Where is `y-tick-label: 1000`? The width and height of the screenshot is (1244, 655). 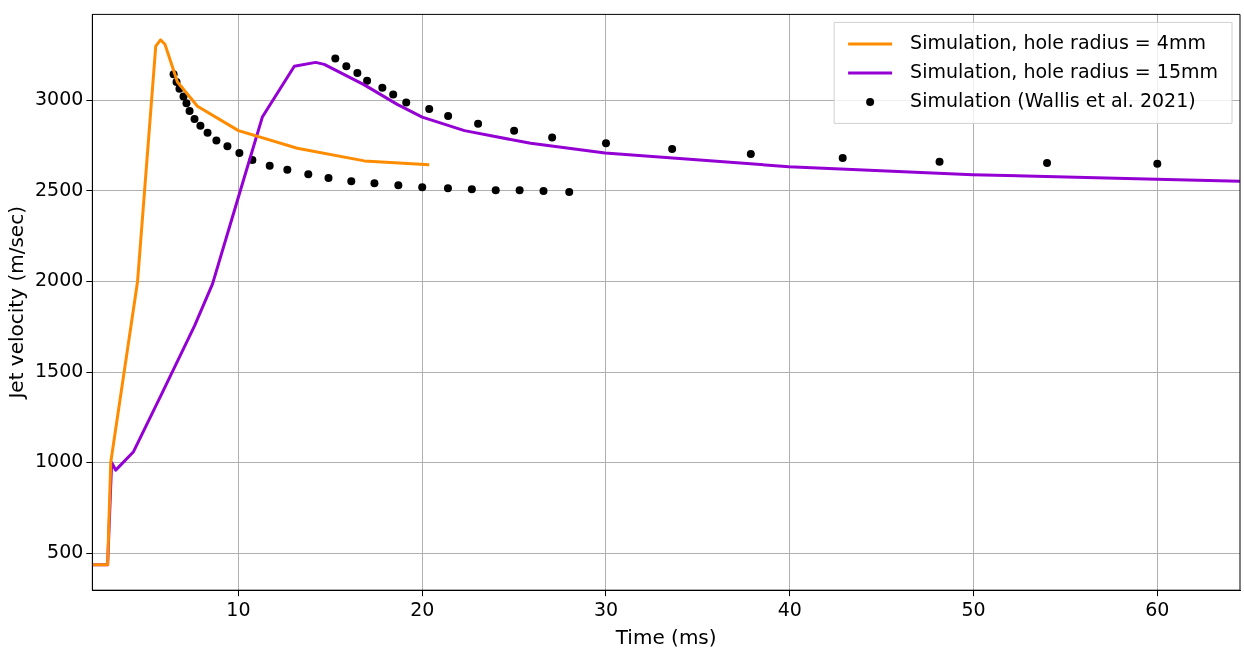 y-tick-label: 1000 is located at coordinates (59, 460).